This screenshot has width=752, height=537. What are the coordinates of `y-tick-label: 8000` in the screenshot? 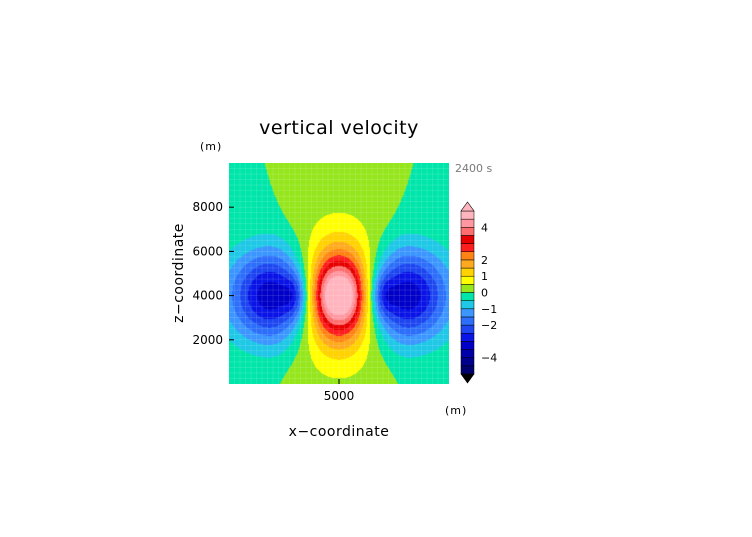 It's located at (207, 207).